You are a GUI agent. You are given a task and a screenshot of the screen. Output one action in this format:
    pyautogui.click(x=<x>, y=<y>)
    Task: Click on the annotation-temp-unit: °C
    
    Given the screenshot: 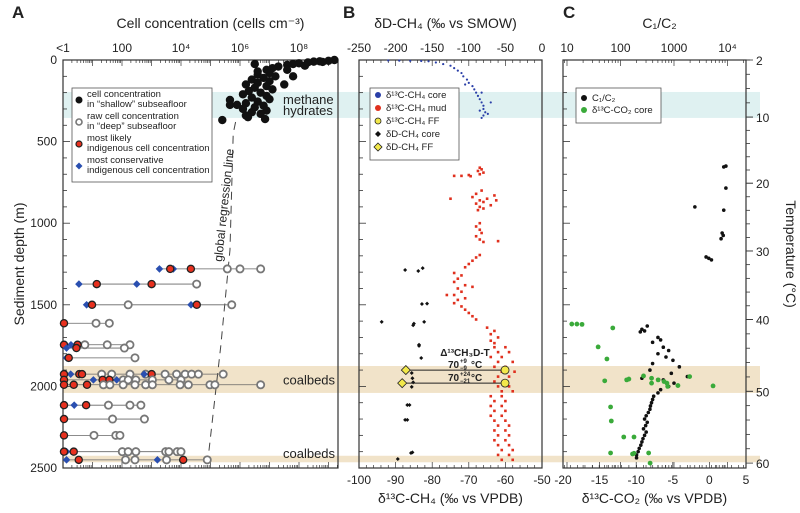 What is the action you would take?
    pyautogui.click(x=476, y=378)
    